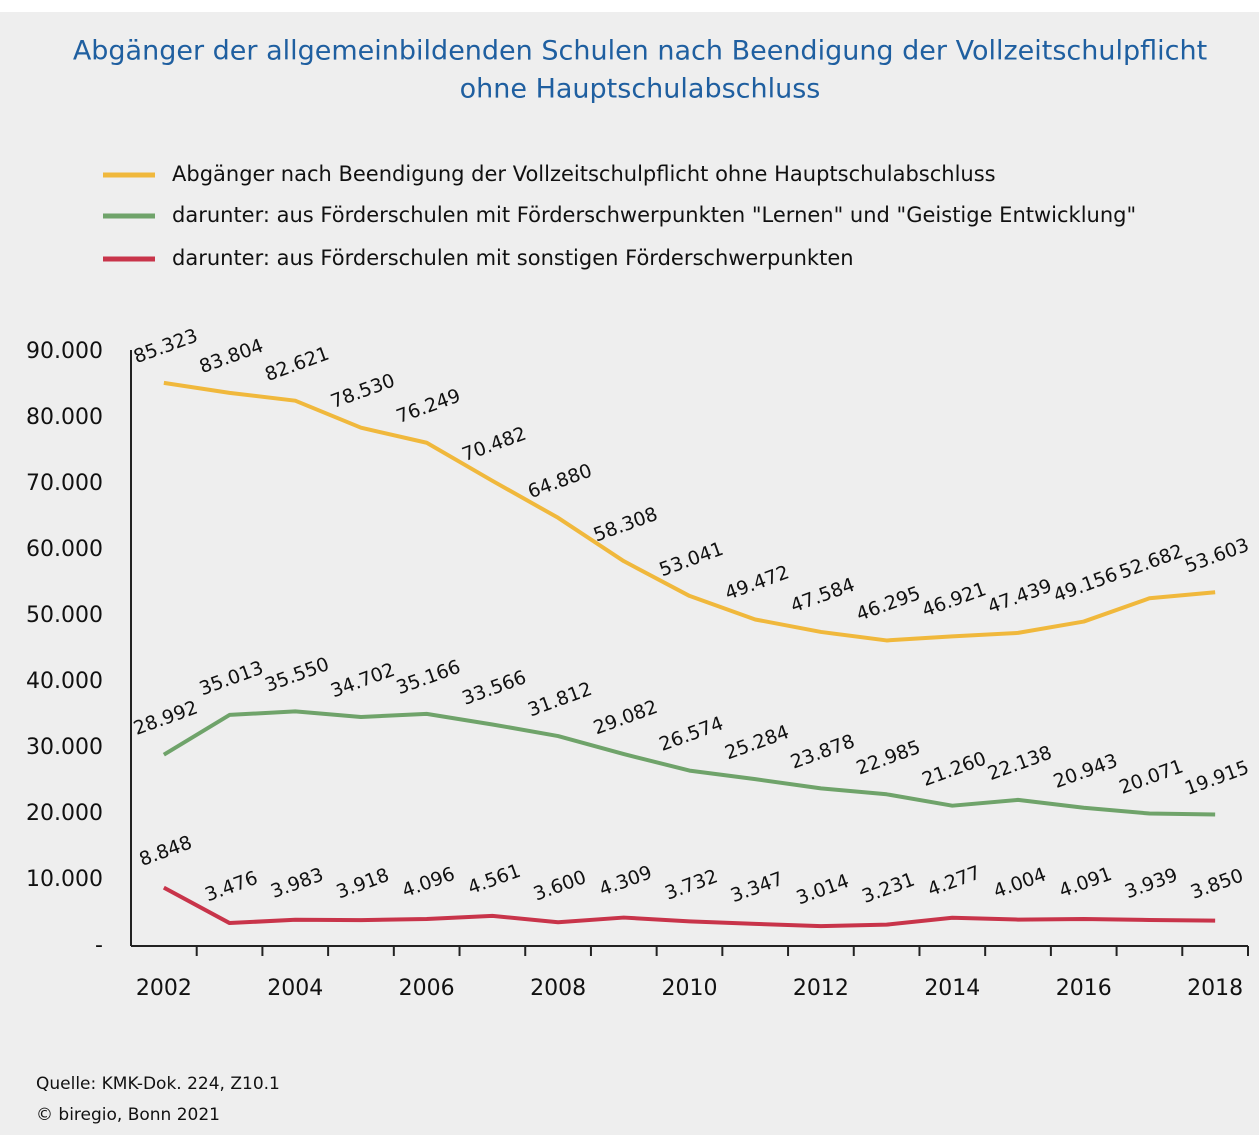 The width and height of the screenshot is (1259, 1135). I want to click on y-tick-label: 50.000, so click(64, 615).